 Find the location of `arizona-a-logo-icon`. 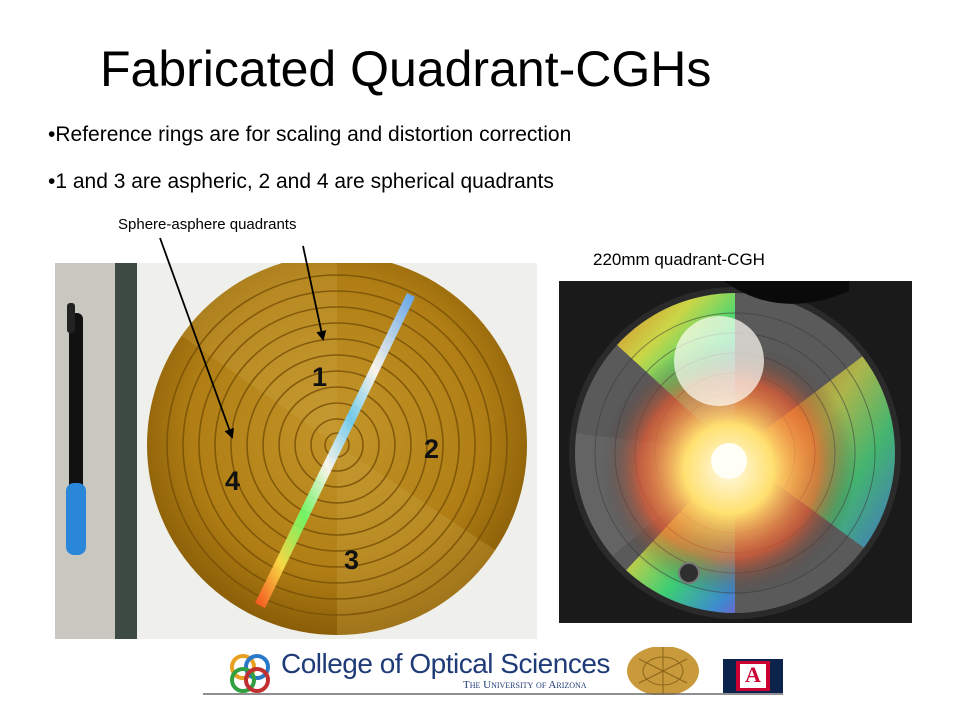

arizona-a-logo-icon is located at coordinates (753, 676).